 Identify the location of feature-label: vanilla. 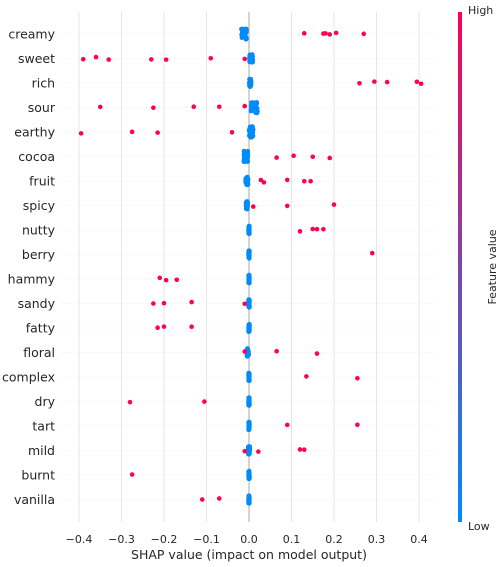
(34, 499).